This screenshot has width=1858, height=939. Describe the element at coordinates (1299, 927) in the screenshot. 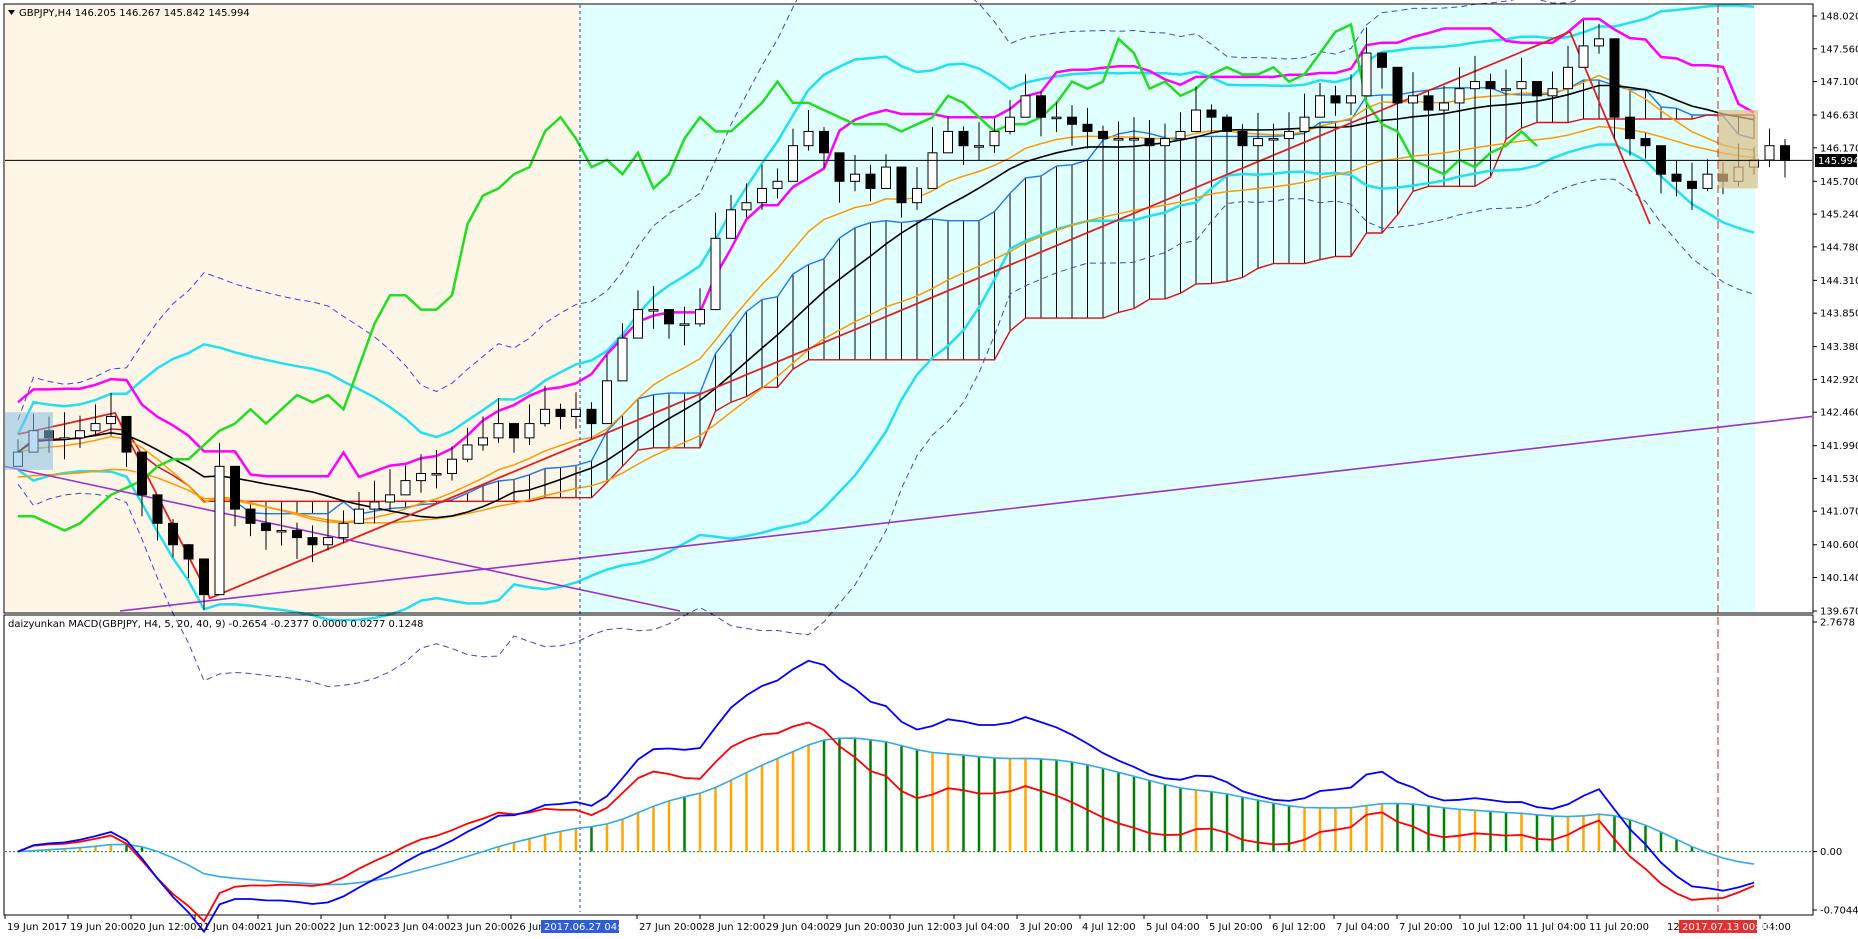

I see `time-tick-label: 6 Jul 12:00` at that location.